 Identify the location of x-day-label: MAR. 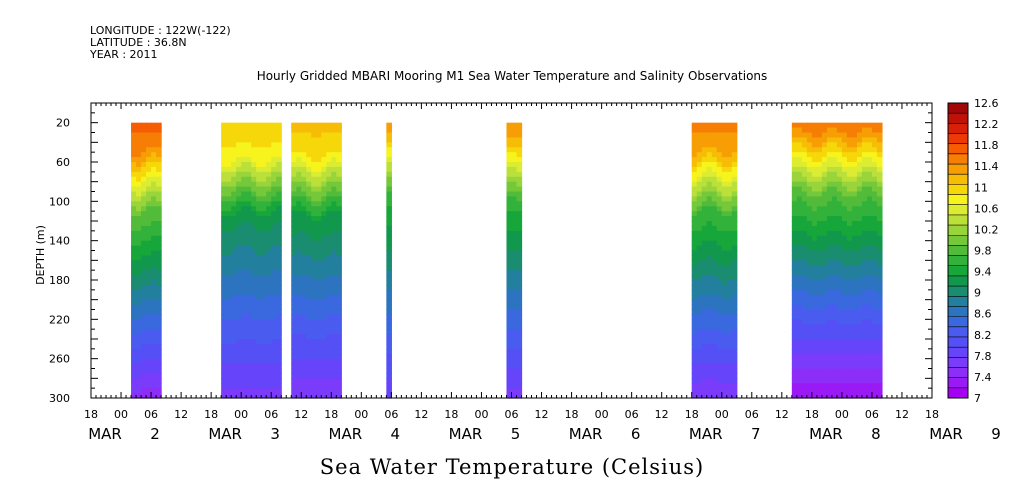
(105, 434).